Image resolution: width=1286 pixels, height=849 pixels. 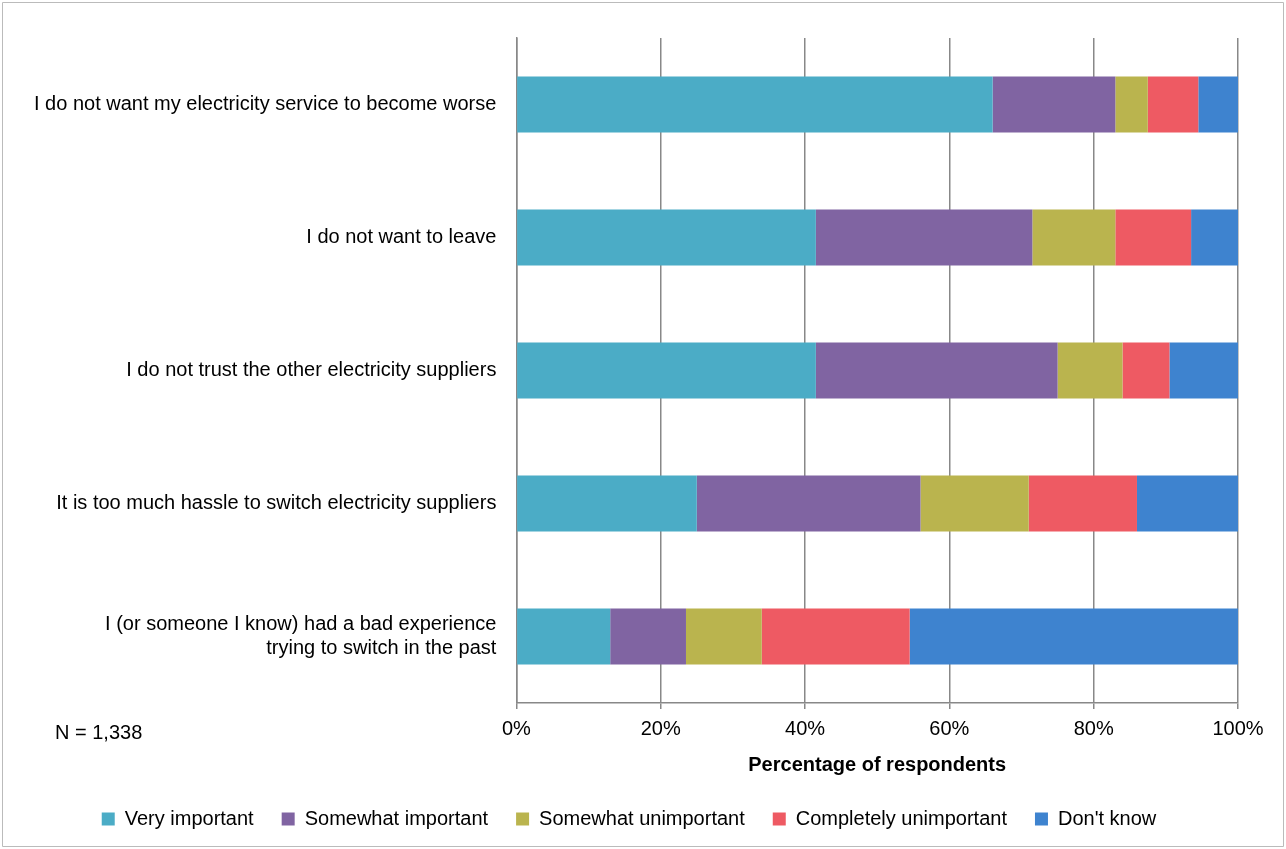 What do you see at coordinates (265, 103) in the screenshot?
I see `y-tick-label: I do not want my electricity service to become worse` at bounding box center [265, 103].